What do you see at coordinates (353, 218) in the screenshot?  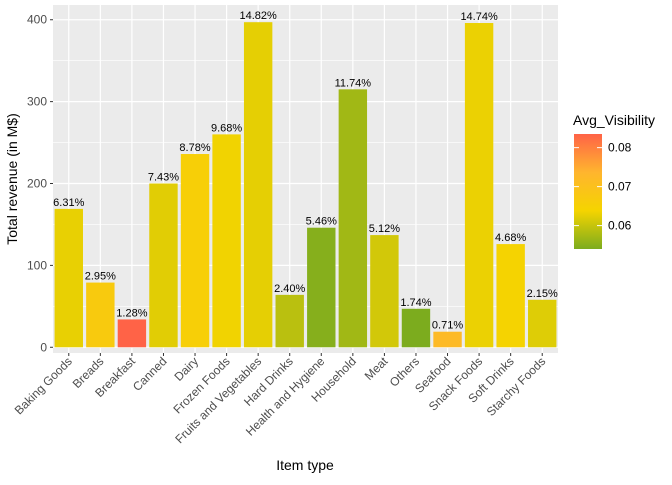 I see `bar-household` at bounding box center [353, 218].